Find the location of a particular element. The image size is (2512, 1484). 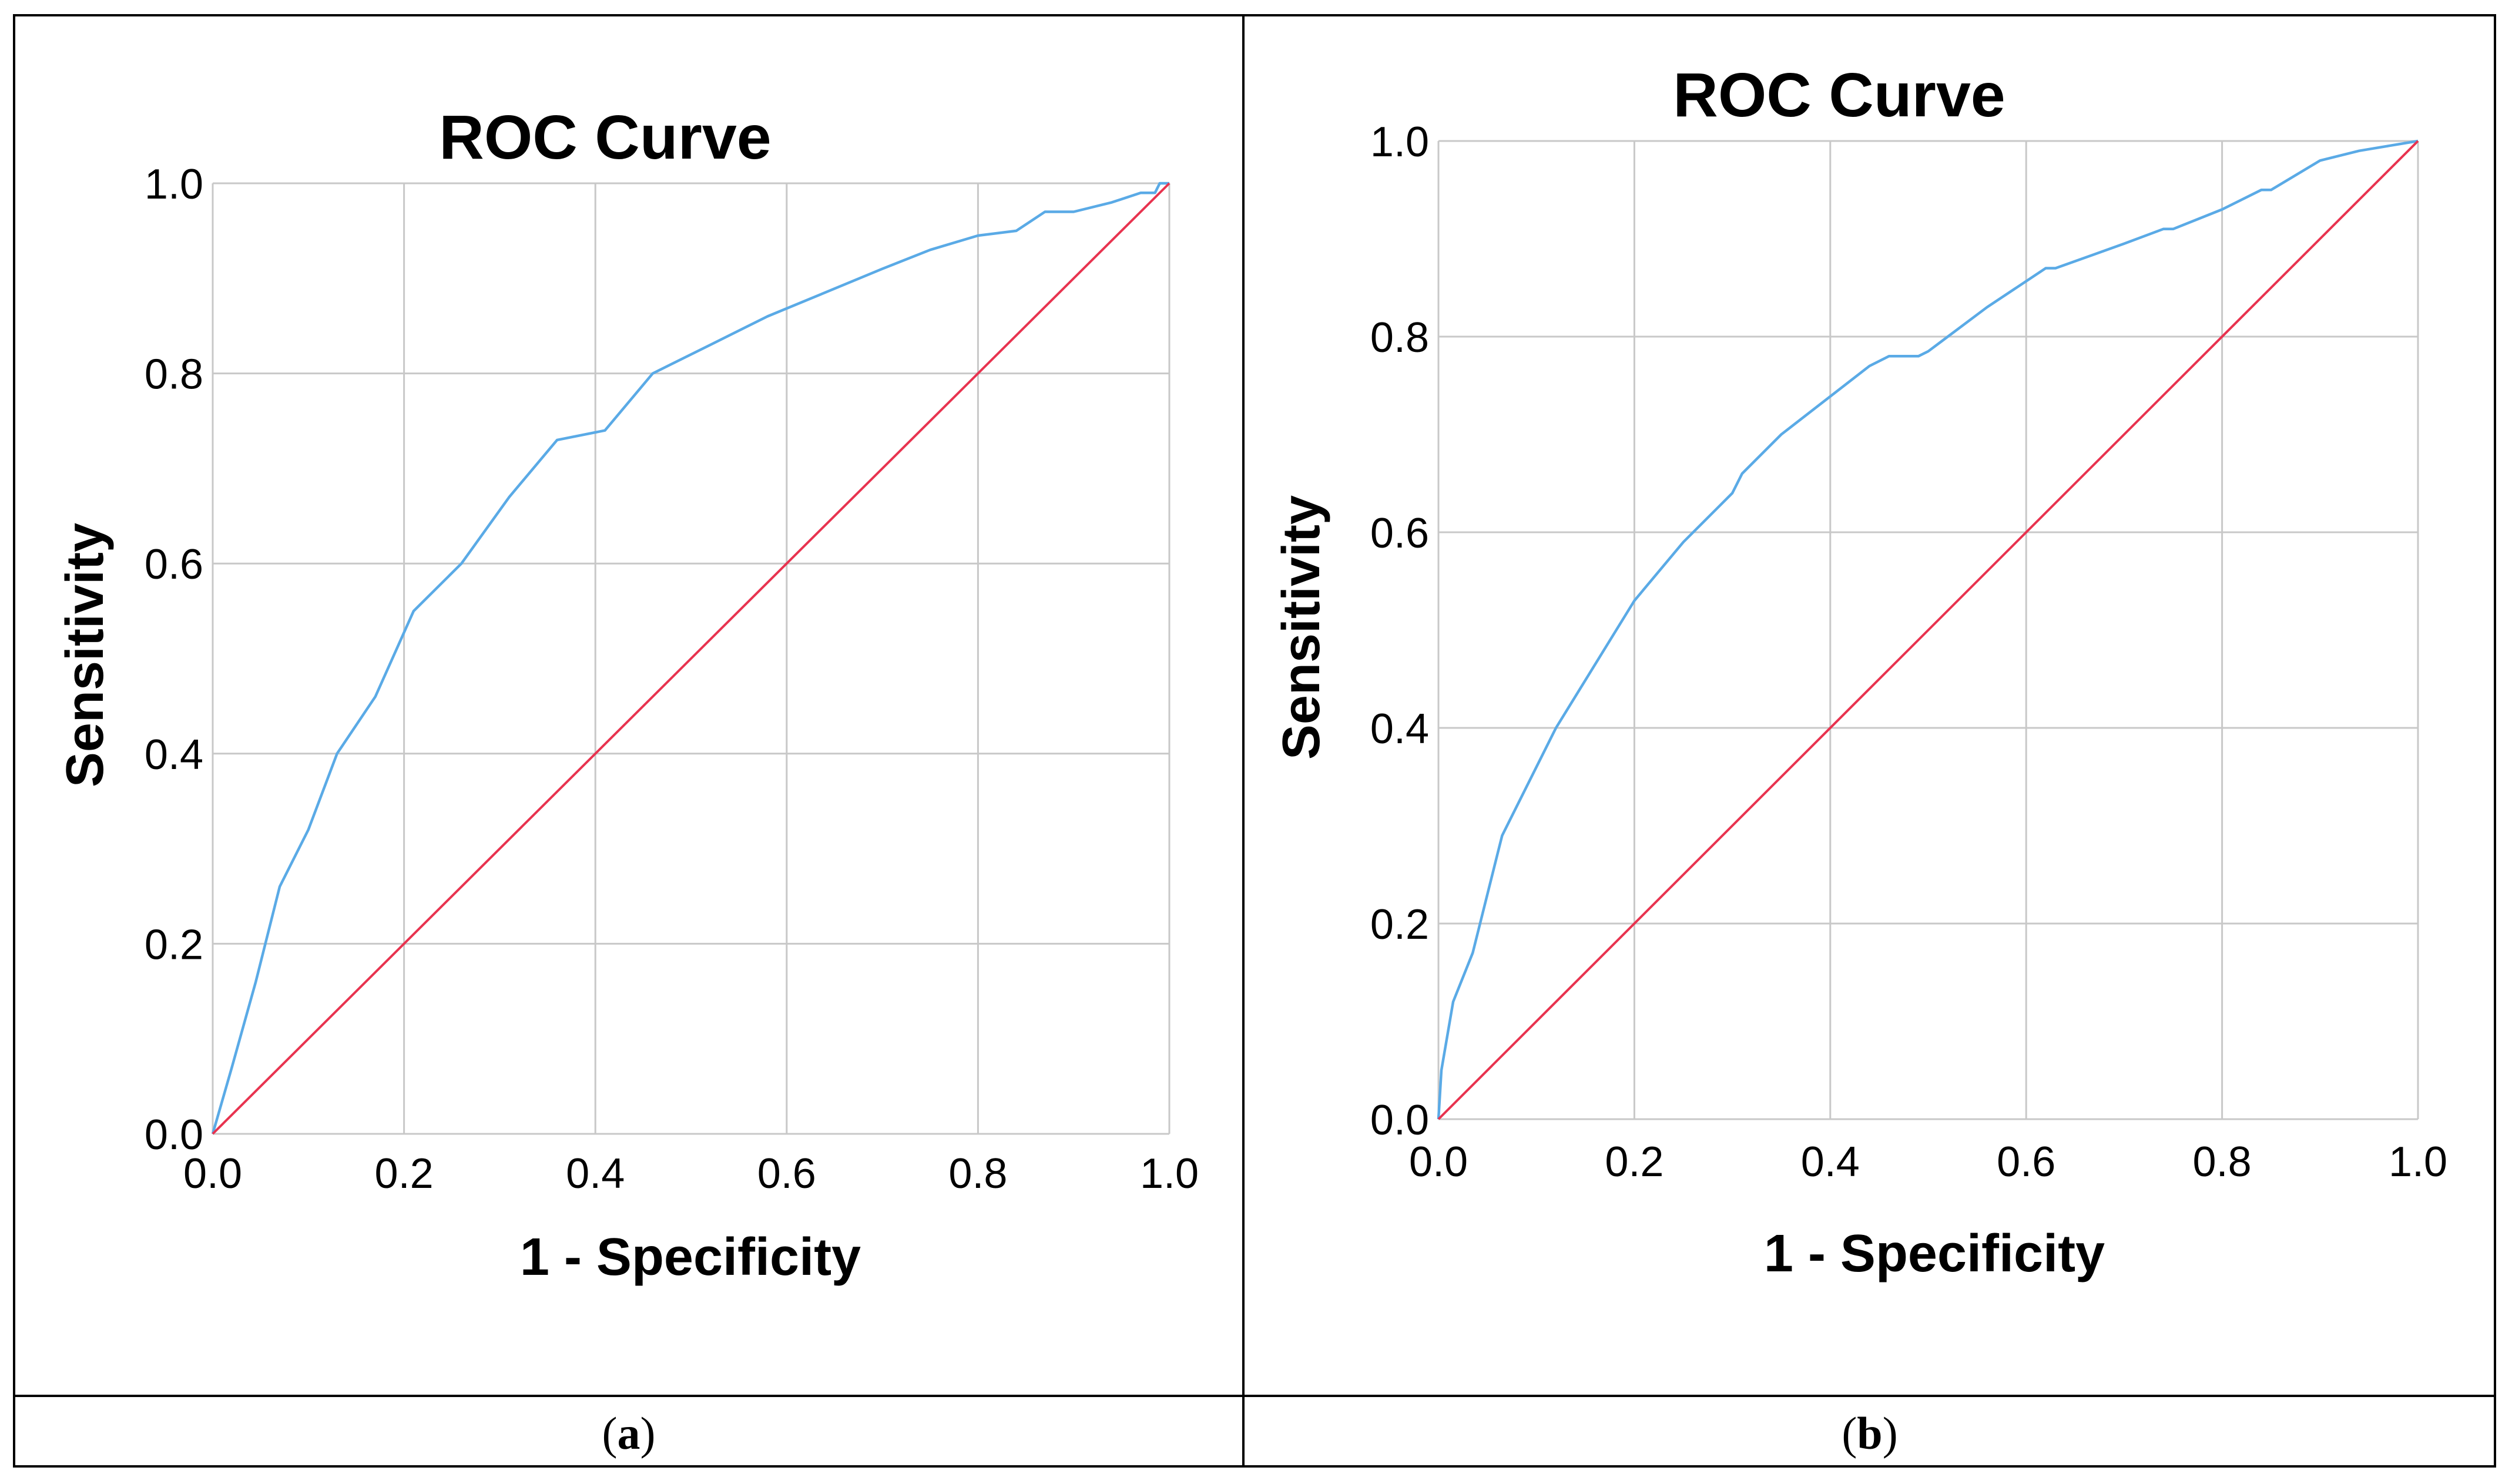

caption-a: (a) is located at coordinates (629, 1434).